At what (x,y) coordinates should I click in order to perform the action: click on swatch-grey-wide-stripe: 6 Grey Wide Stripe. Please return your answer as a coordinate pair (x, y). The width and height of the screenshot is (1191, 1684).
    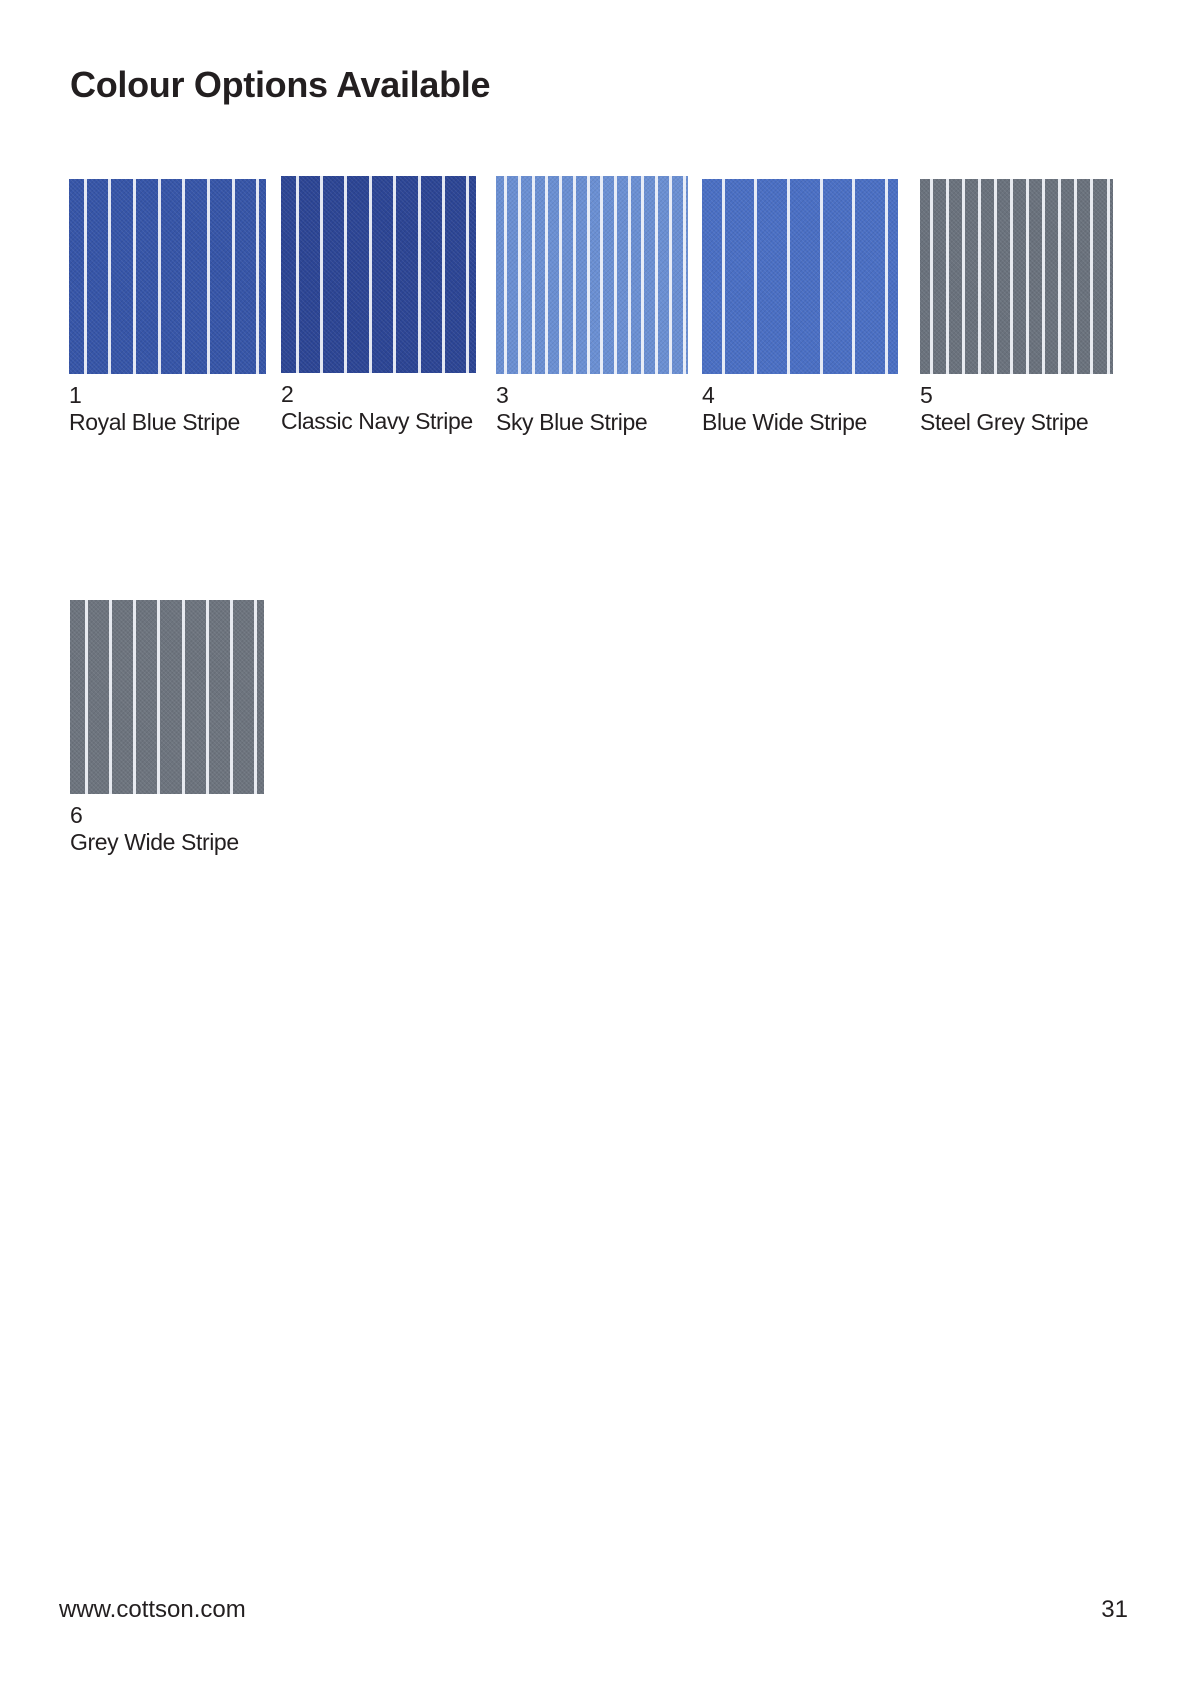
    Looking at the image, I should click on (167, 728).